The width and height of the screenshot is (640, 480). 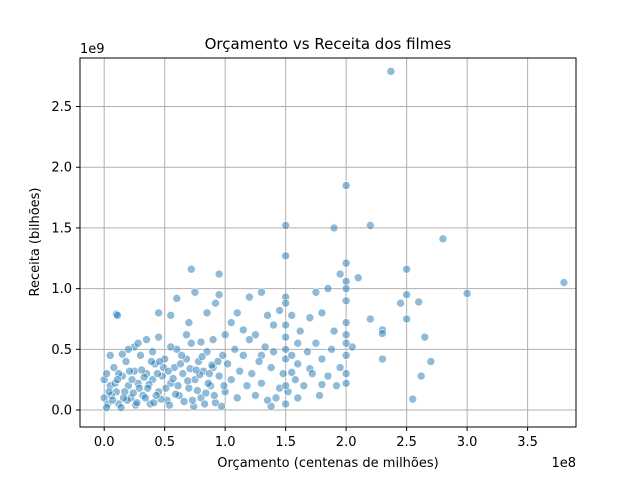 What do you see at coordinates (164, 442) in the screenshot?
I see `x-tick-label: 0.5` at bounding box center [164, 442].